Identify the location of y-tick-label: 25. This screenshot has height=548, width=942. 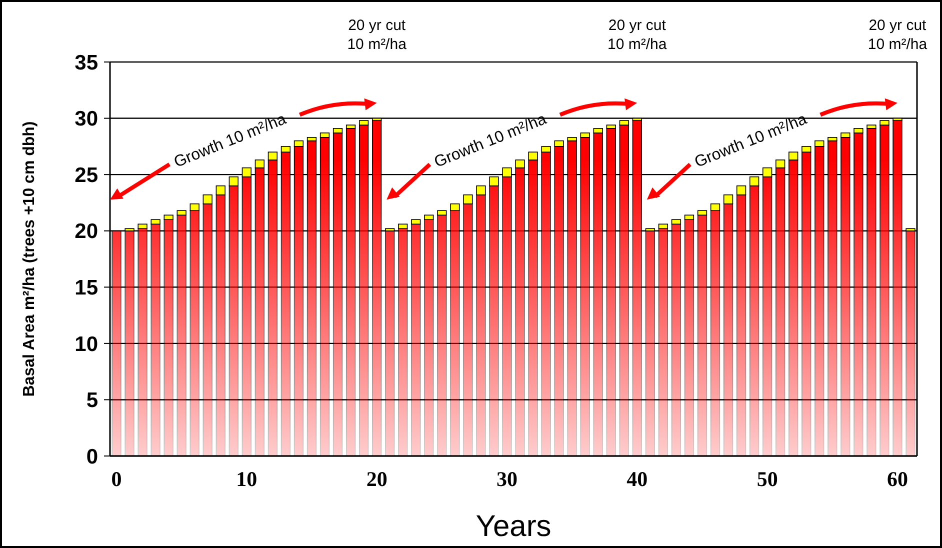
(86, 175).